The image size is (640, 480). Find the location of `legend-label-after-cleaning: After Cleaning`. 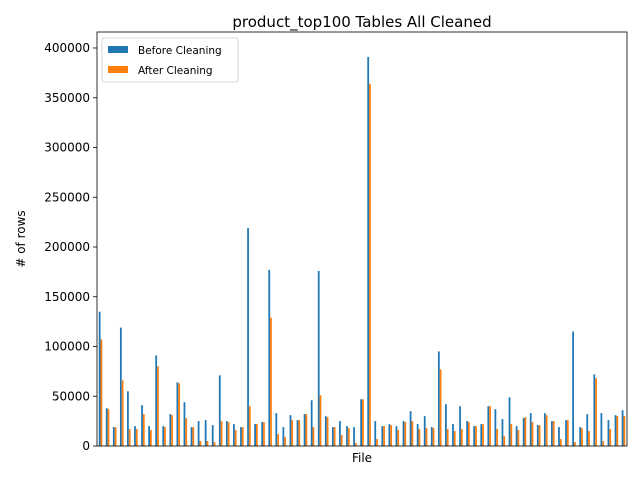

legend-label-after-cleaning: After Cleaning is located at coordinates (175, 71).